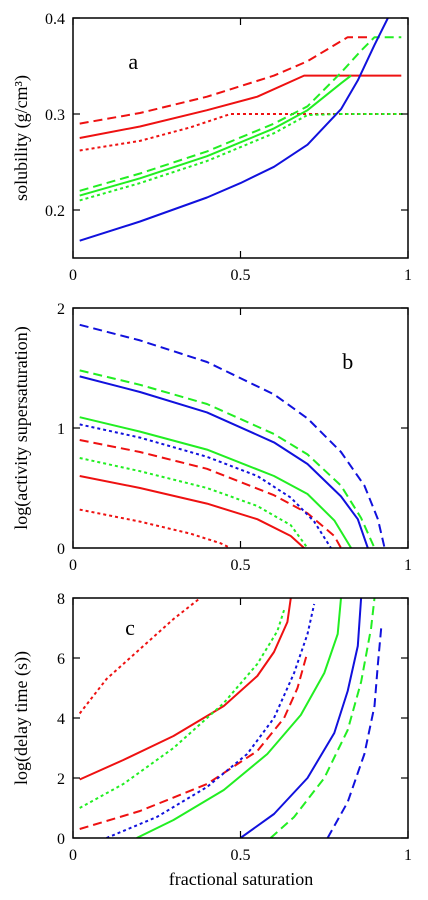  What do you see at coordinates (55, 19) in the screenshot?
I see `y-tick-label: 0.4` at bounding box center [55, 19].